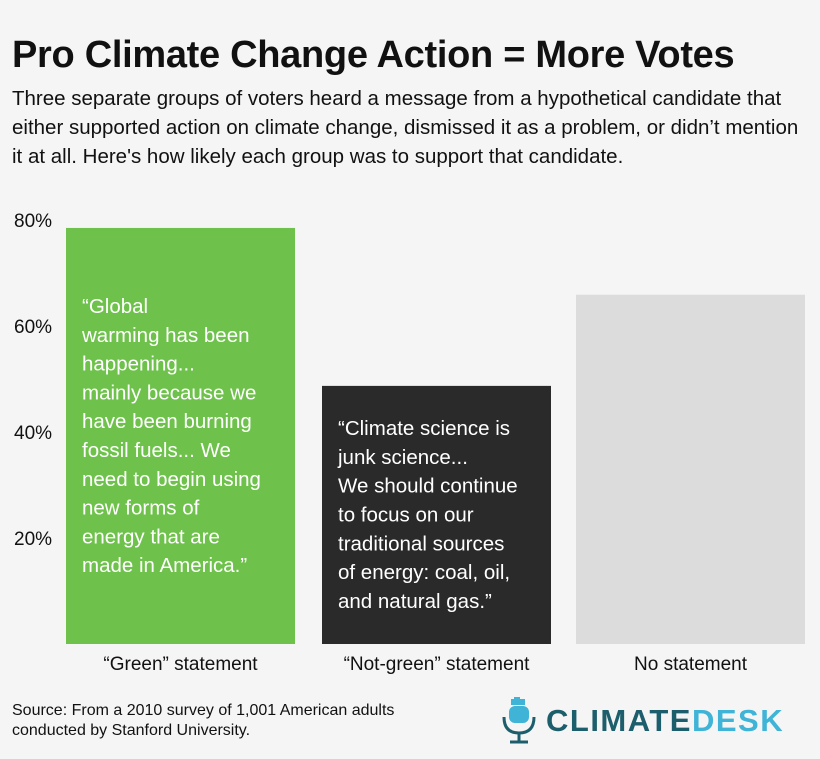 This screenshot has height=759, width=820. Describe the element at coordinates (33, 380) in the screenshot. I see `y-axis: 80% 60% 40% 20%` at that location.